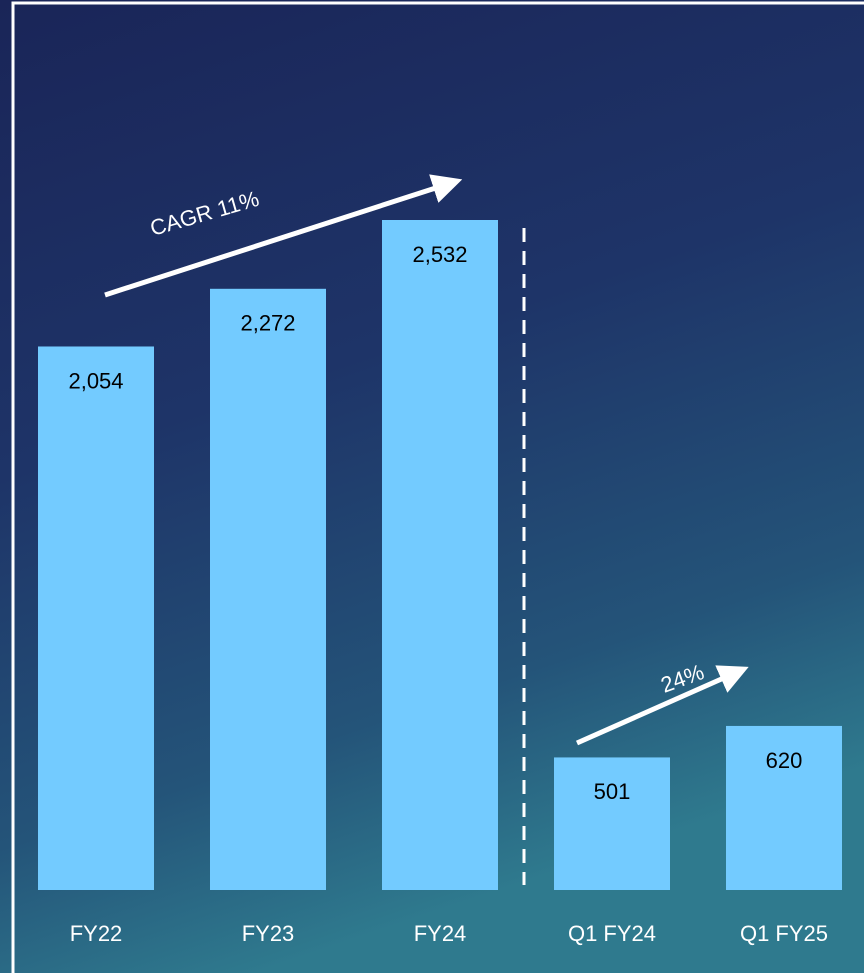 This screenshot has width=864, height=973. Describe the element at coordinates (439, 254) in the screenshot. I see `value-label: 2,532` at that location.